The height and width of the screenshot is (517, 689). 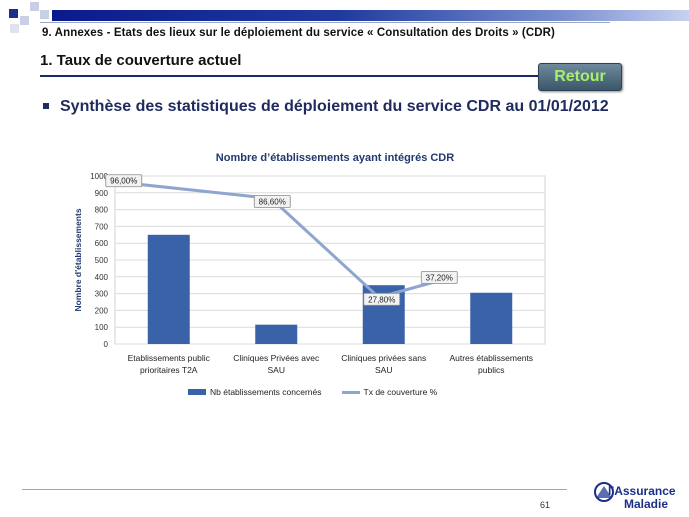 I want to click on x-tick-label: Autres établissements, so click(x=491, y=358).